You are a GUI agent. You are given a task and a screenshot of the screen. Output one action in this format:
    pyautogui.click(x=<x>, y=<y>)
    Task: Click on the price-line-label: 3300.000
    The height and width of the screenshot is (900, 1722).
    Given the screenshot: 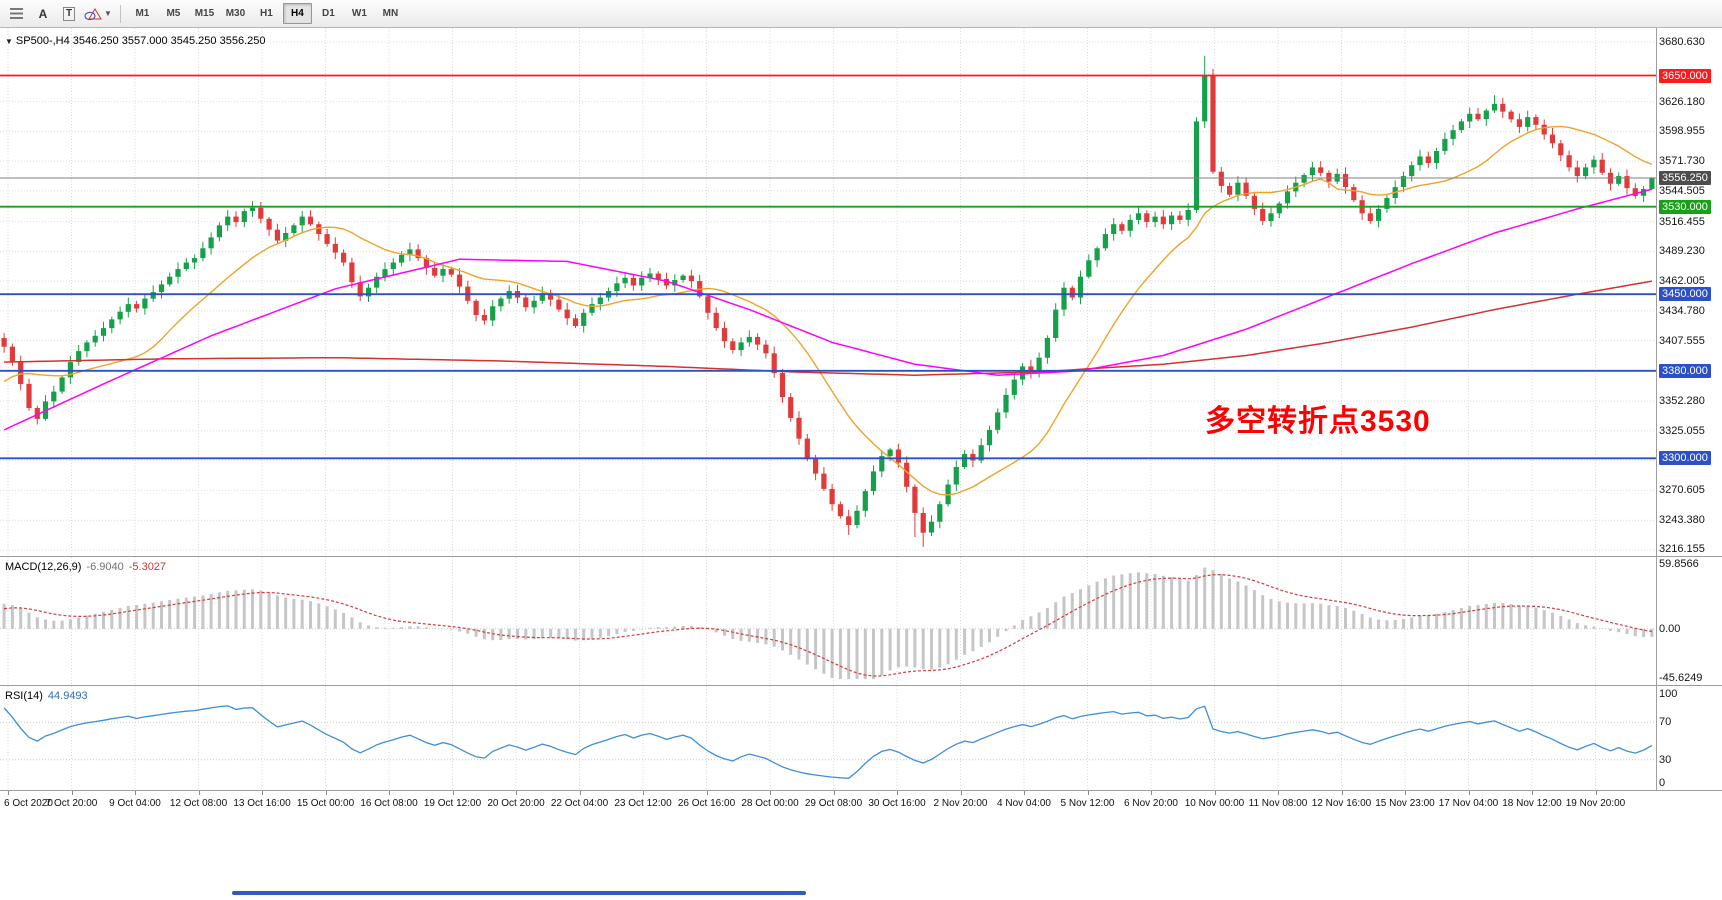 What is the action you would take?
    pyautogui.click(x=1685, y=458)
    